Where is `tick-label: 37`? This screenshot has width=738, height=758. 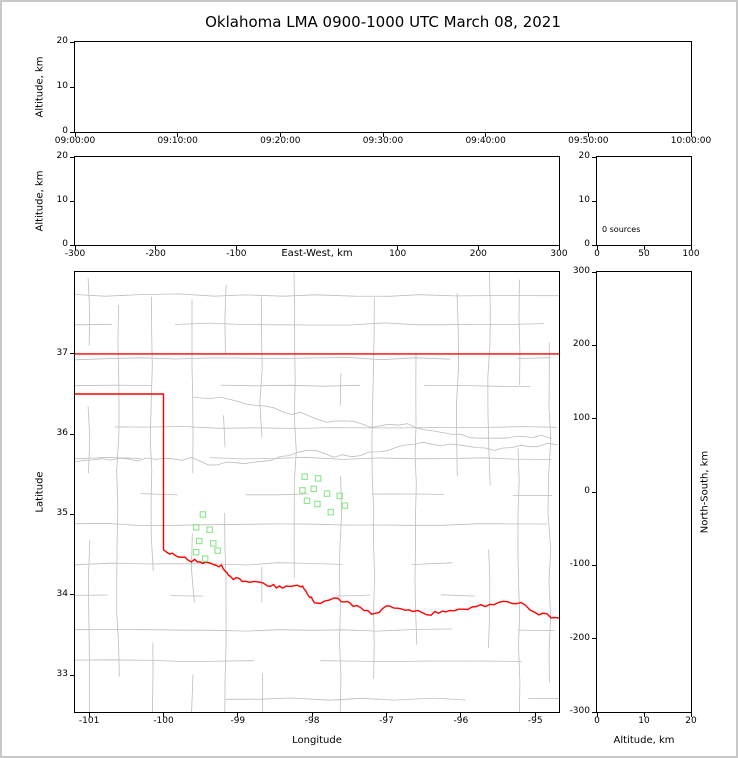
tick-label: 37 is located at coordinates (62, 352).